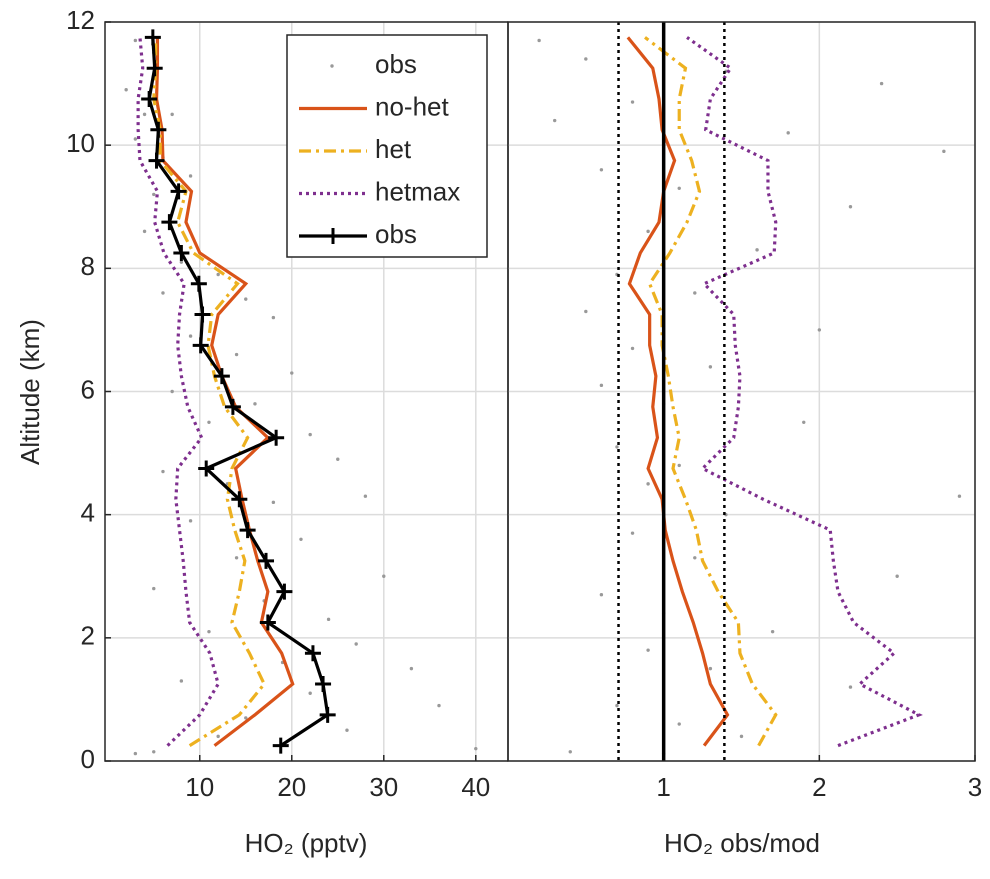 The height and width of the screenshot is (879, 990). What do you see at coordinates (417, 191) in the screenshot?
I see `legend-label: hetmax` at bounding box center [417, 191].